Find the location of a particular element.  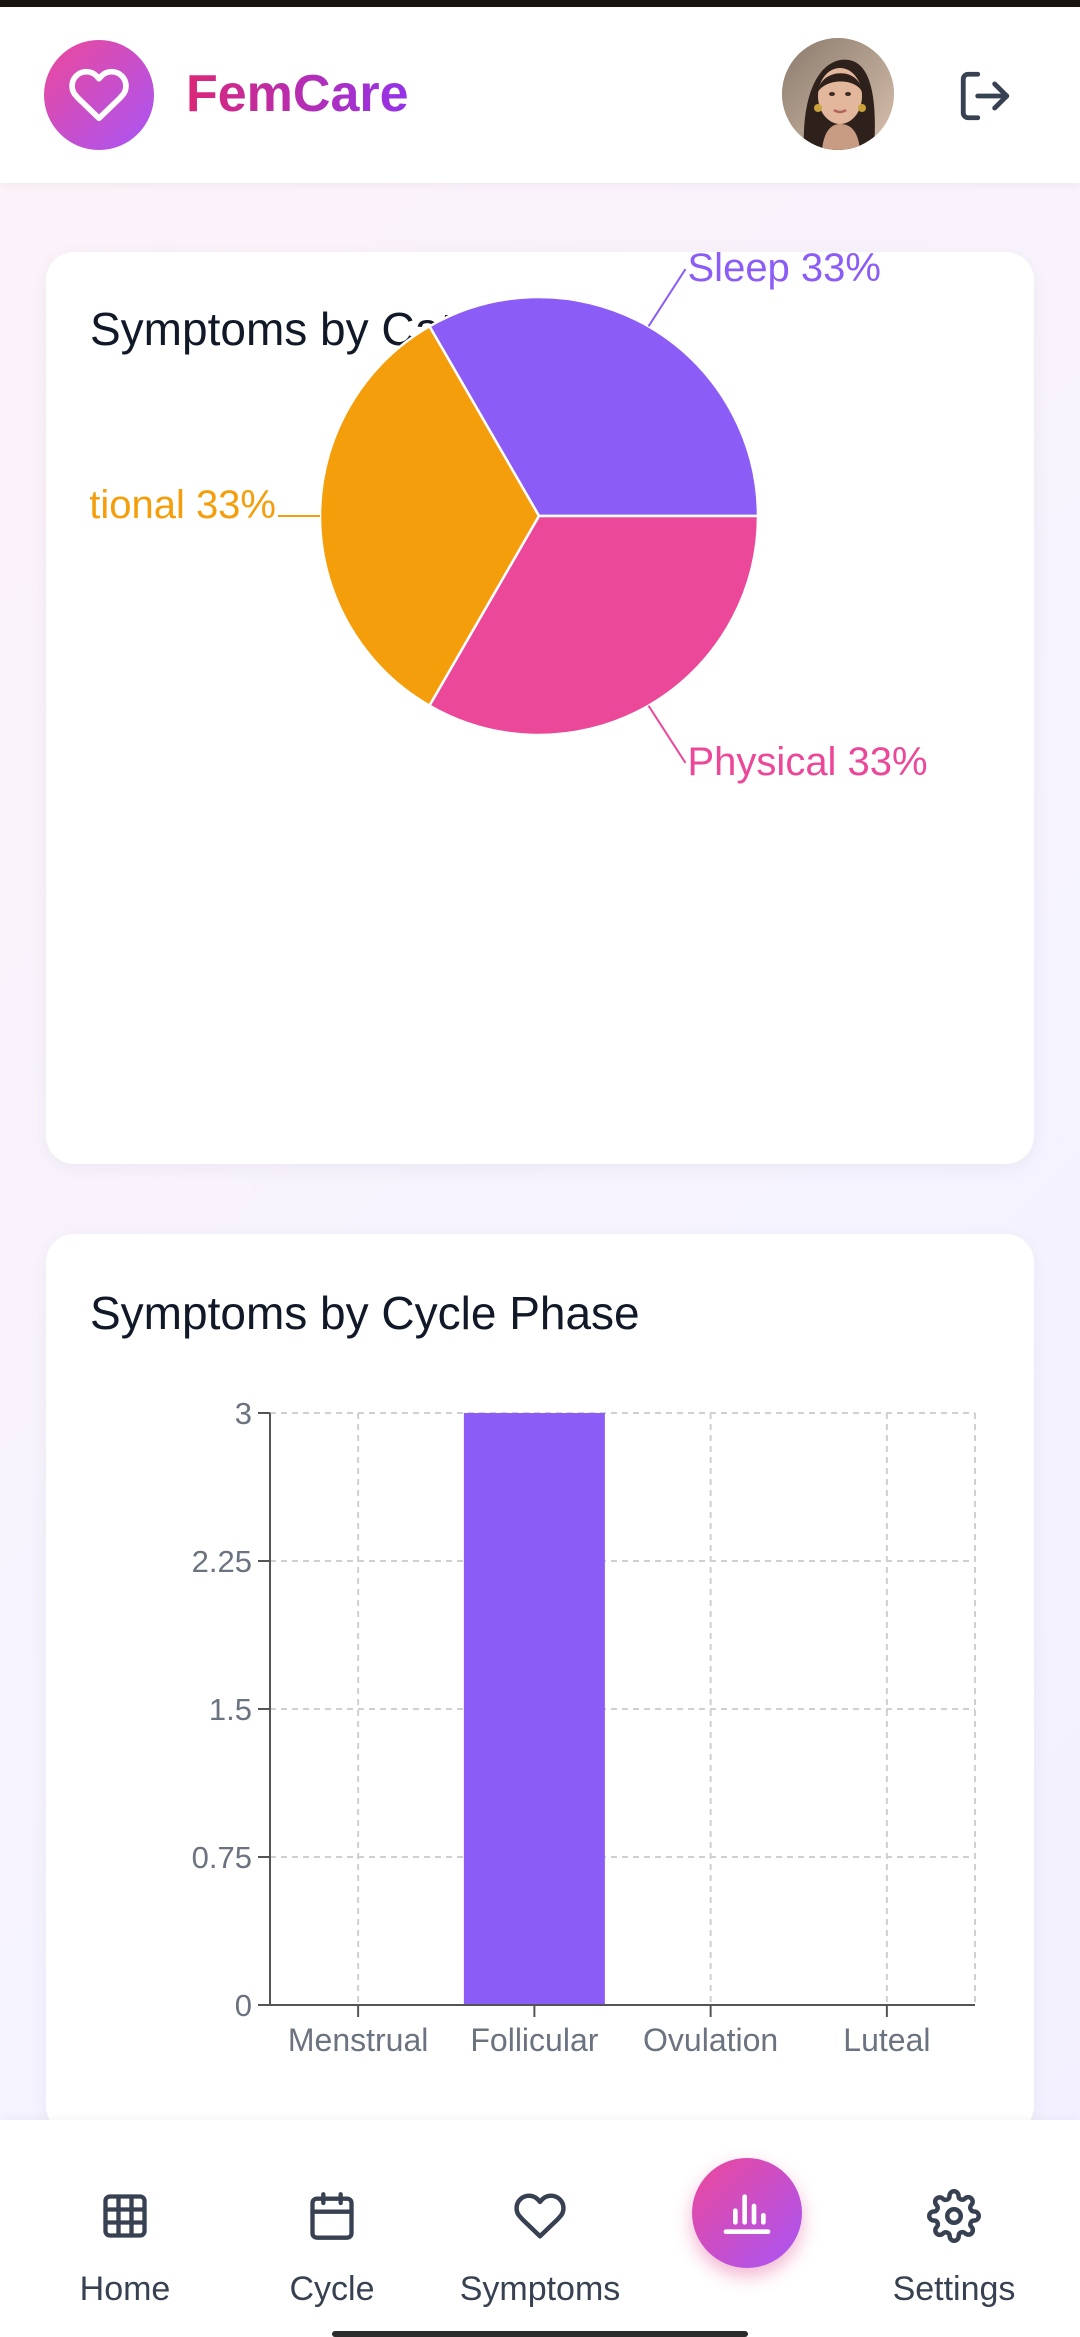

nav-item-symptoms: Symptoms is located at coordinates (540, 2228).